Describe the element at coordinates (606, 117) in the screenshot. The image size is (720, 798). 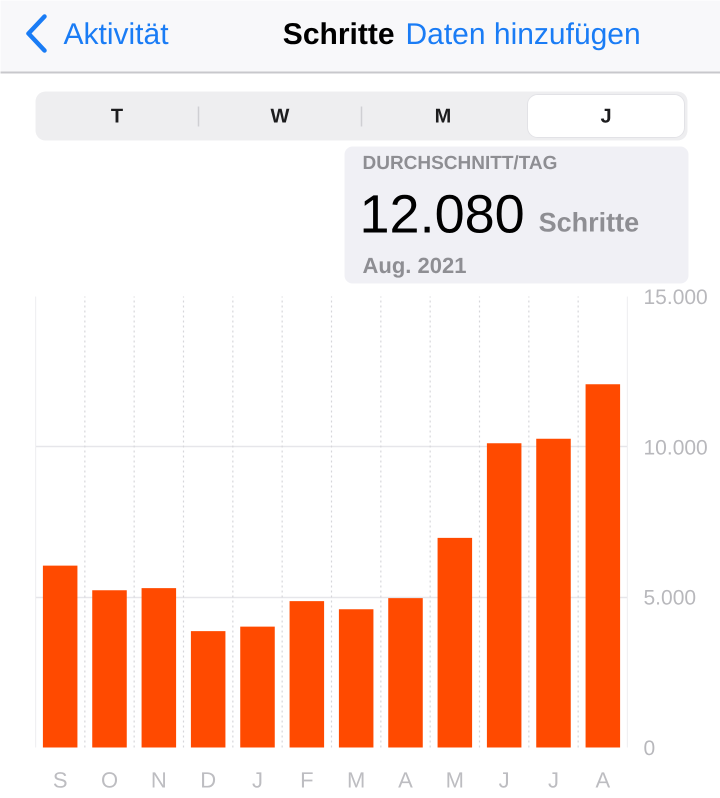
I see `text: J` at that location.